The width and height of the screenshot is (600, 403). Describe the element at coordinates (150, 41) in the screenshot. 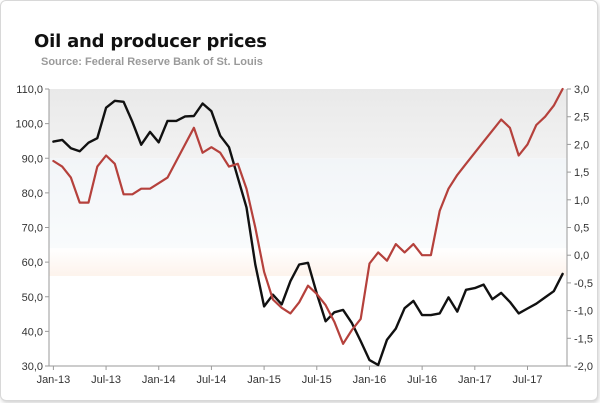

I see `chart-title: Oil and producer prices` at that location.